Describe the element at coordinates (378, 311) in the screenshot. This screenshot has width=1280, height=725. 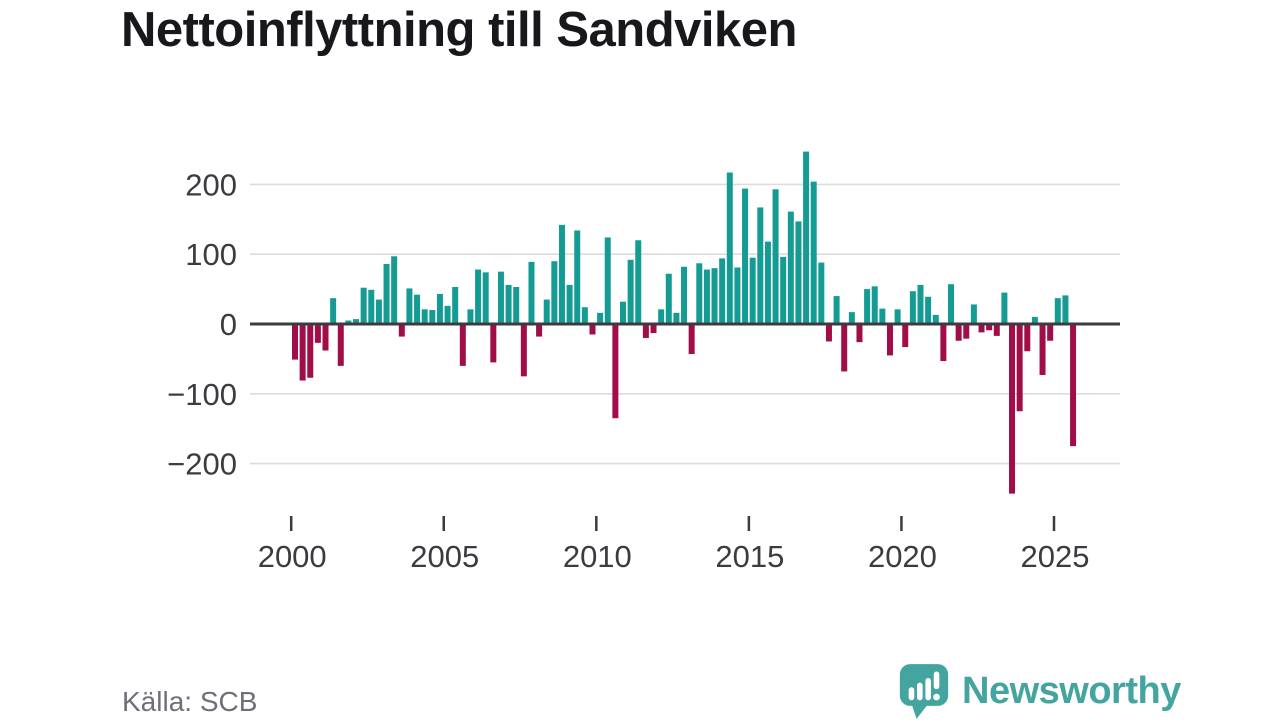
I see `bar-2002-Q4` at that location.